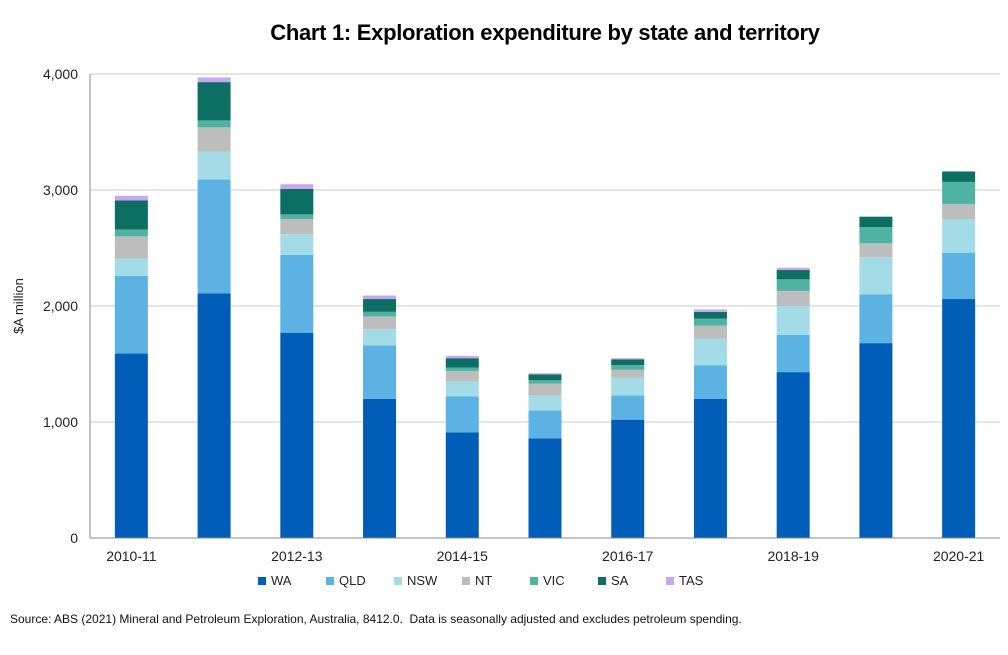 This screenshot has width=1008, height=655. Describe the element at coordinates (628, 556) in the screenshot. I see `x-tick-label: 2016-17` at that location.